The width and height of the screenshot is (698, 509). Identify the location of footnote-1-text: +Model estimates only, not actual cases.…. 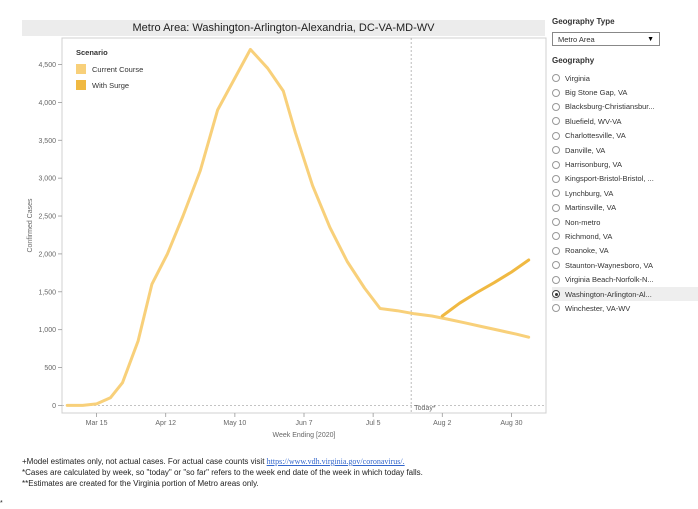
(144, 461).